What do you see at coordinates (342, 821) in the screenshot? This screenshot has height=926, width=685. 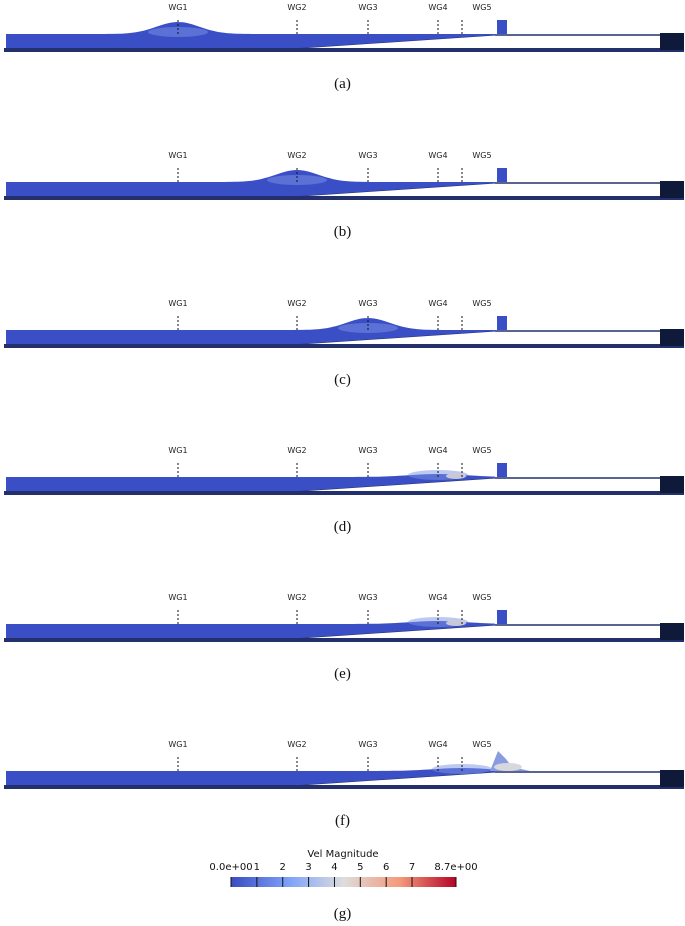 I see `panel-caption: (f)` at bounding box center [342, 821].